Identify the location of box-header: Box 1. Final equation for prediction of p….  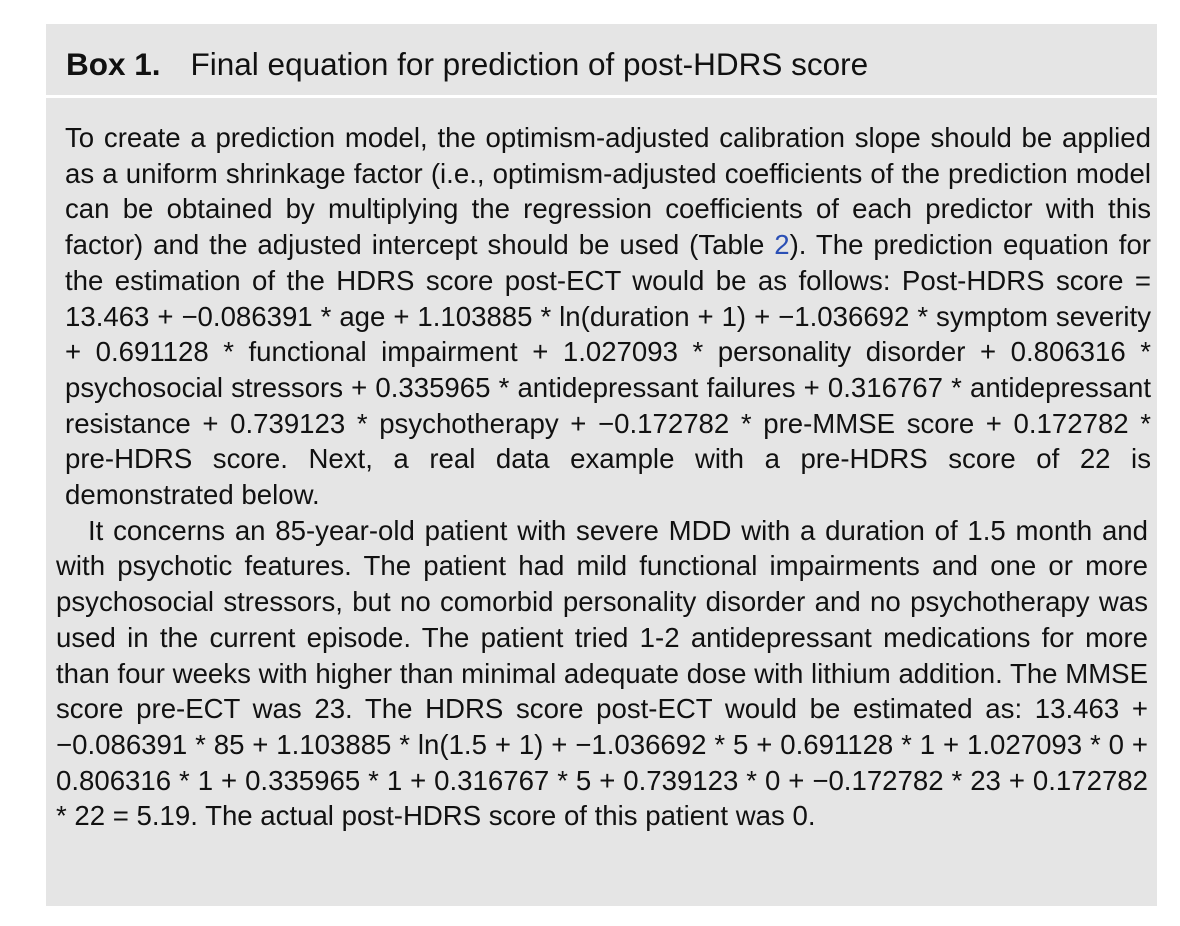
(601, 59).